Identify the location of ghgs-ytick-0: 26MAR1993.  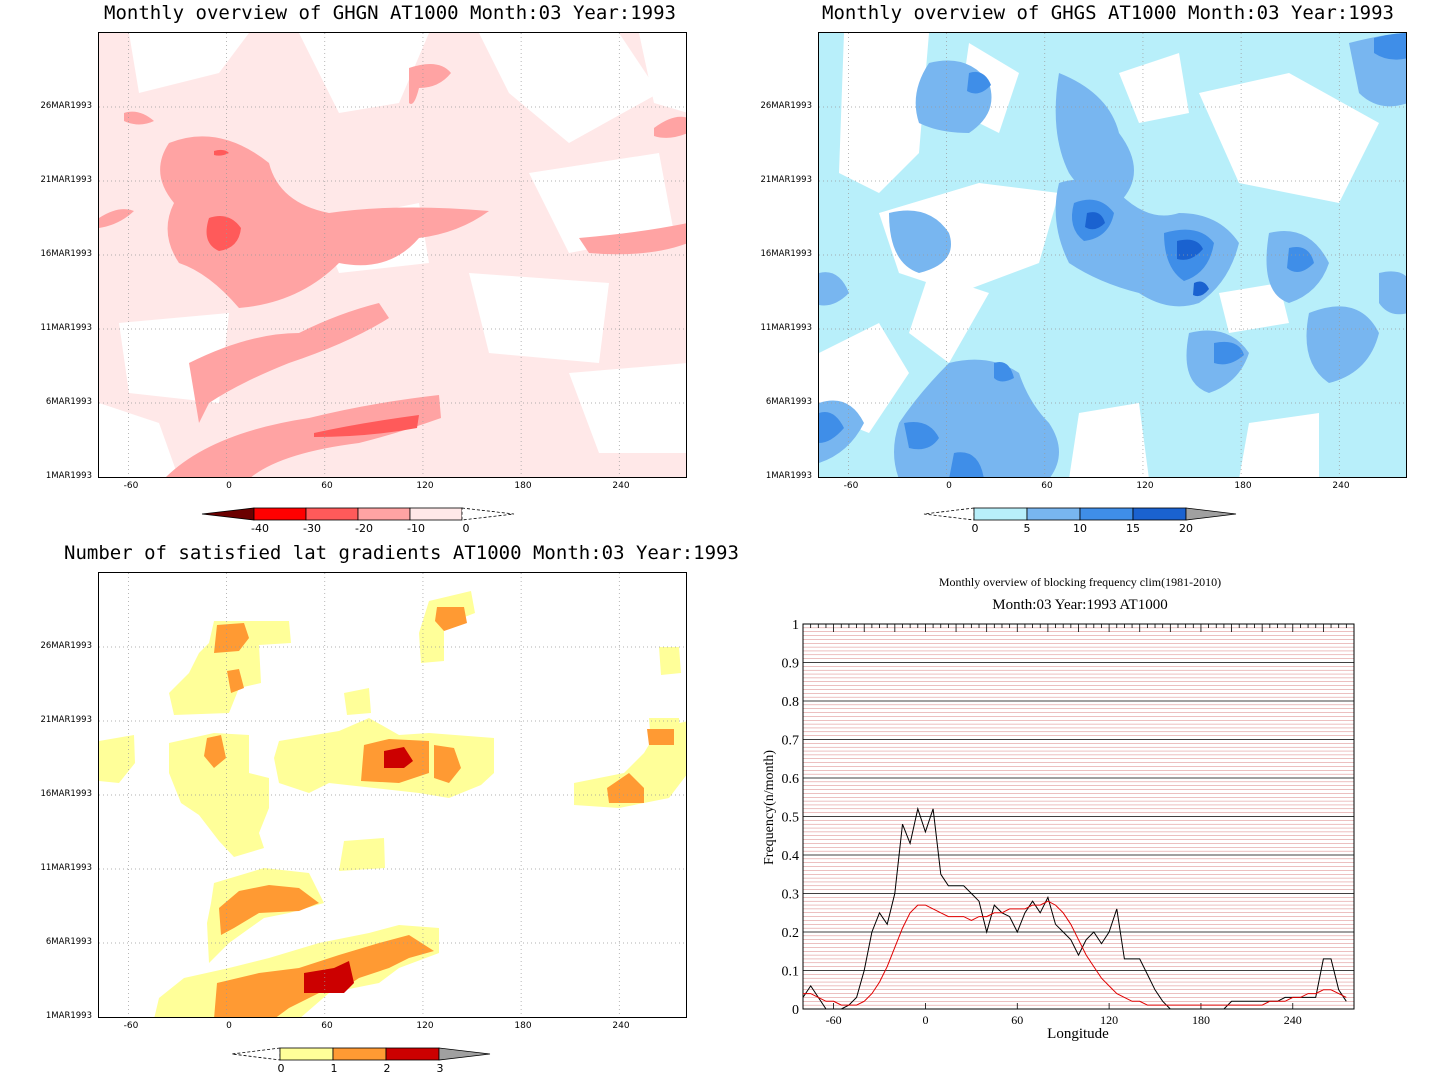
(786, 106).